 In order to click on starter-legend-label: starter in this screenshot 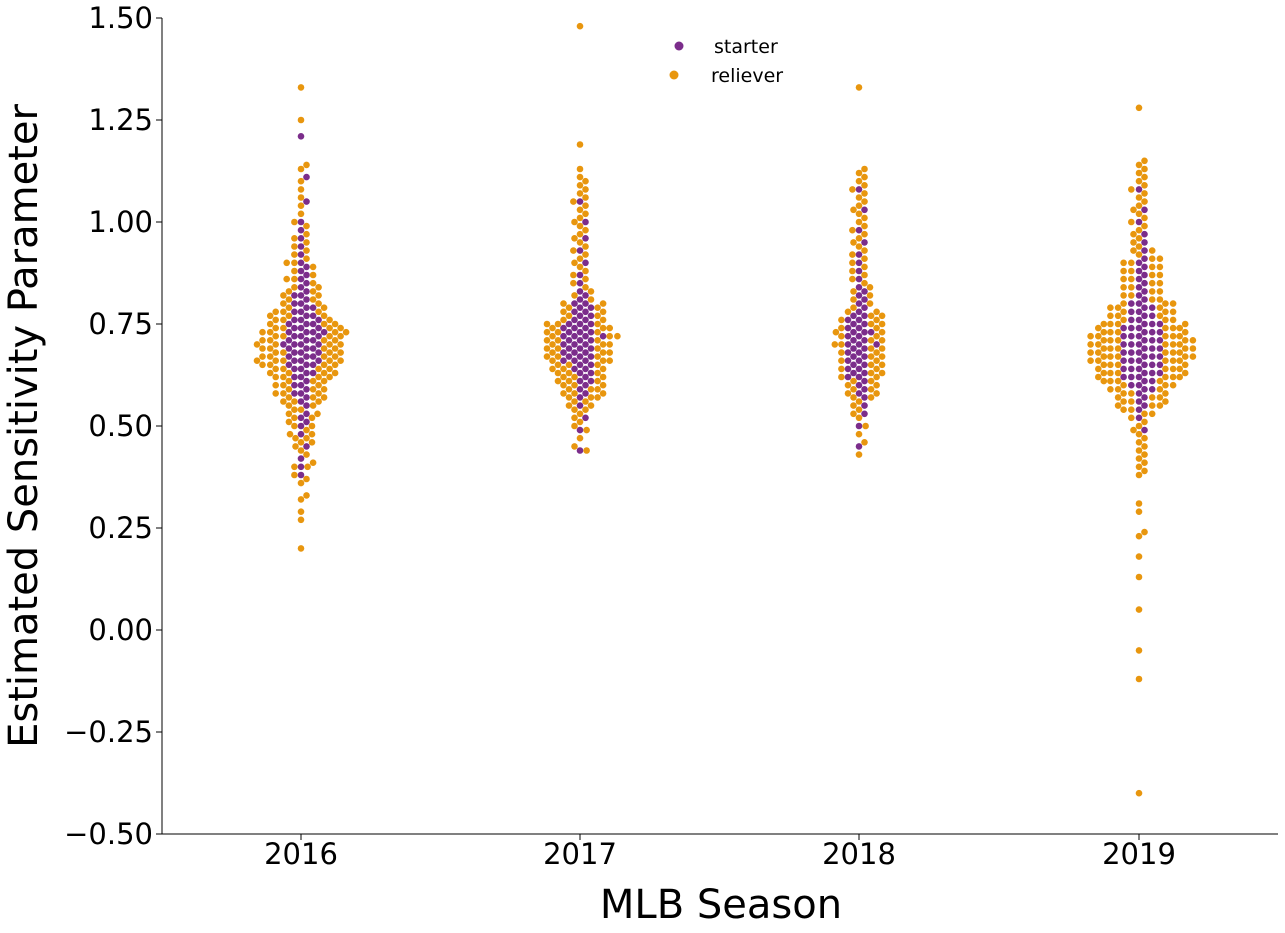, I will do `click(746, 47)`.